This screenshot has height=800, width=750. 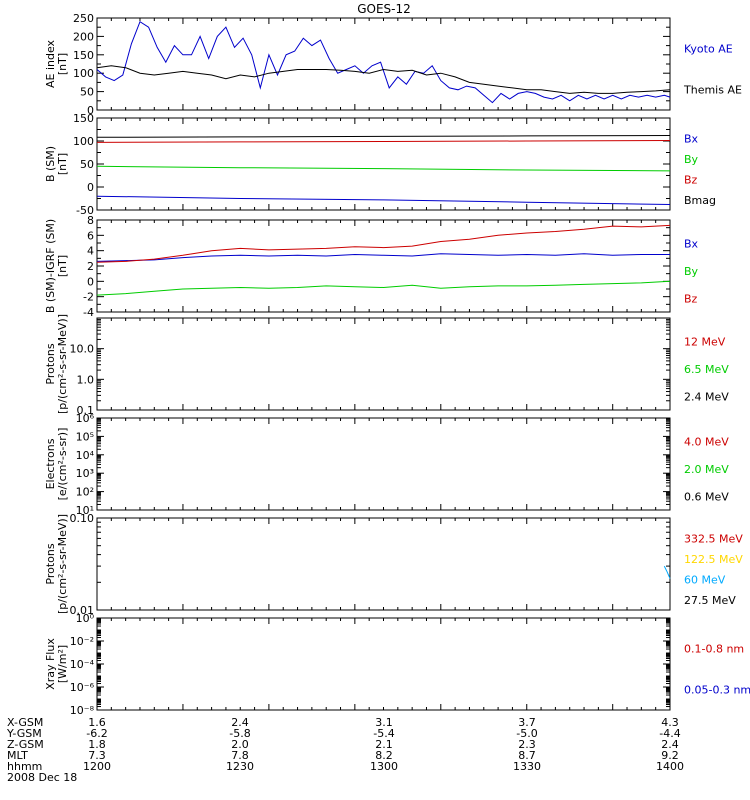 I want to click on y-tick-label: 10⁰, so click(x=85, y=618).